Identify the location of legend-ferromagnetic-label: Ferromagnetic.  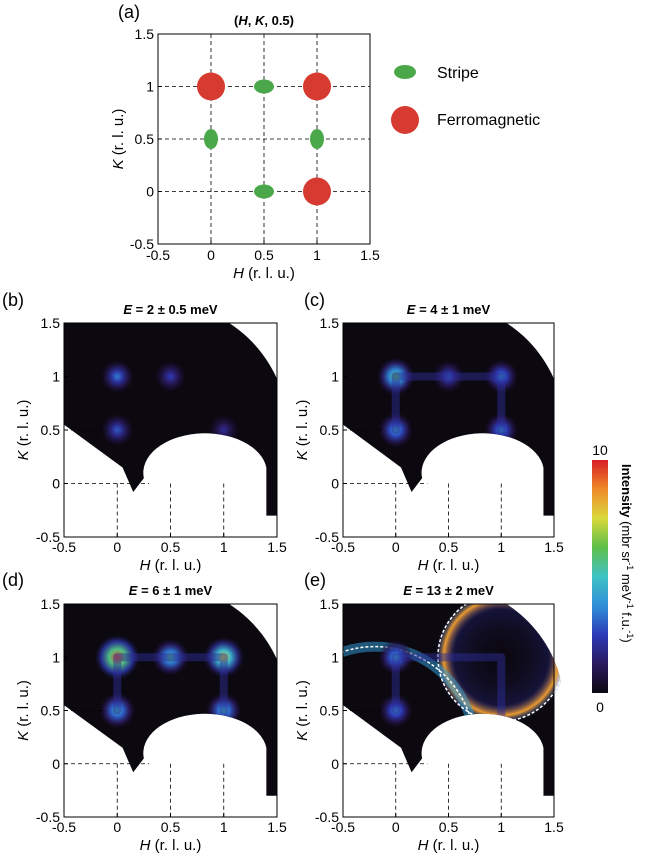
(488, 120).